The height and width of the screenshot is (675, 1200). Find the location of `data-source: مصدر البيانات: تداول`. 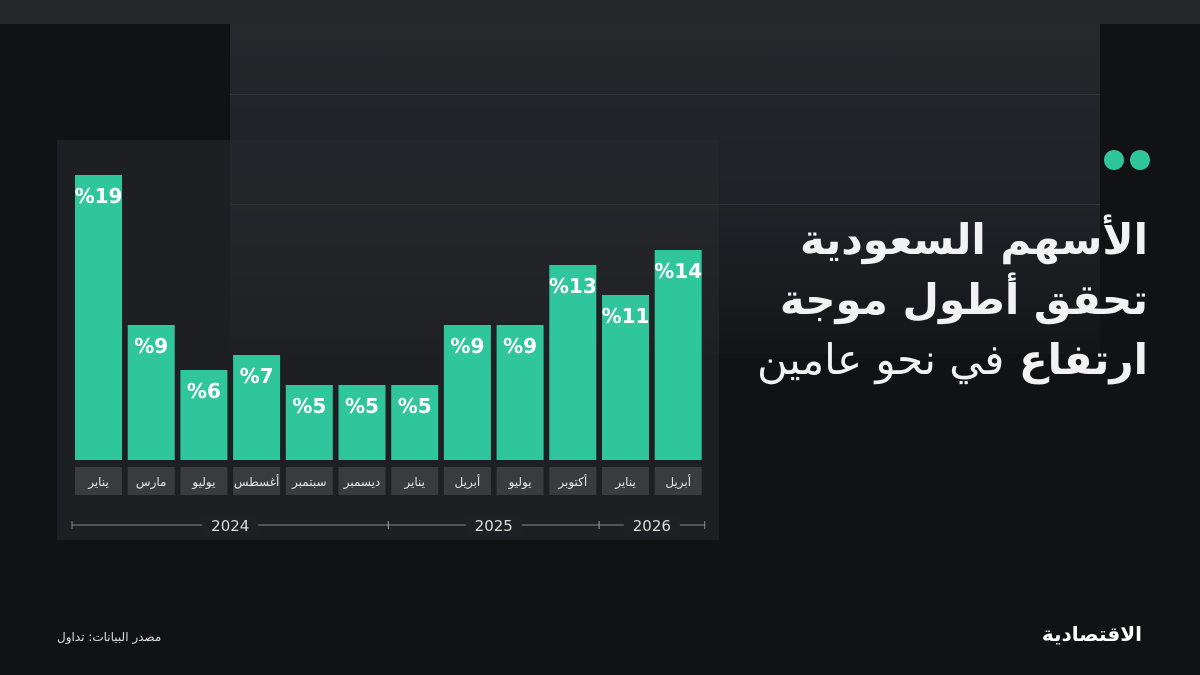

data-source: مصدر البيانات: تداول is located at coordinates (109, 637).